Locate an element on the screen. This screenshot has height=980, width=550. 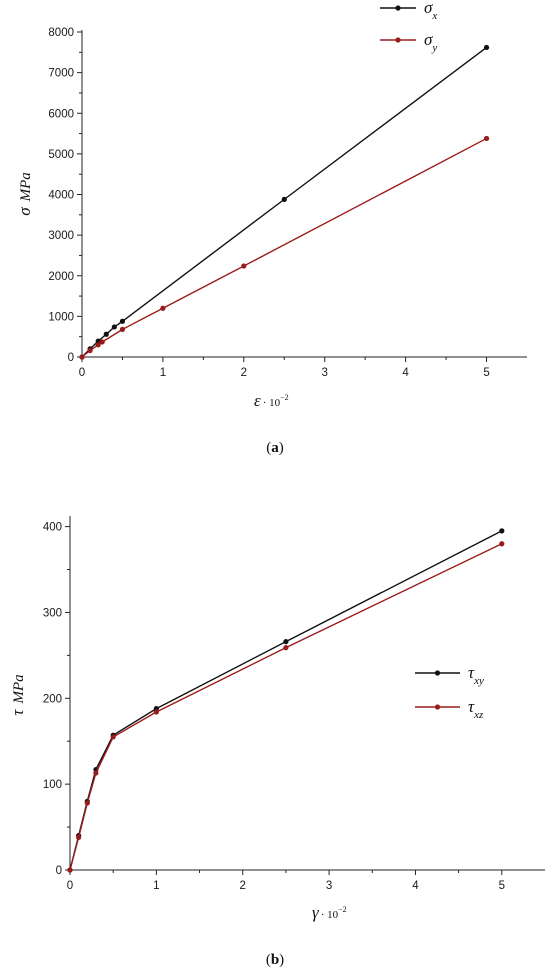
legend-label-y: σy is located at coordinates (430, 42).